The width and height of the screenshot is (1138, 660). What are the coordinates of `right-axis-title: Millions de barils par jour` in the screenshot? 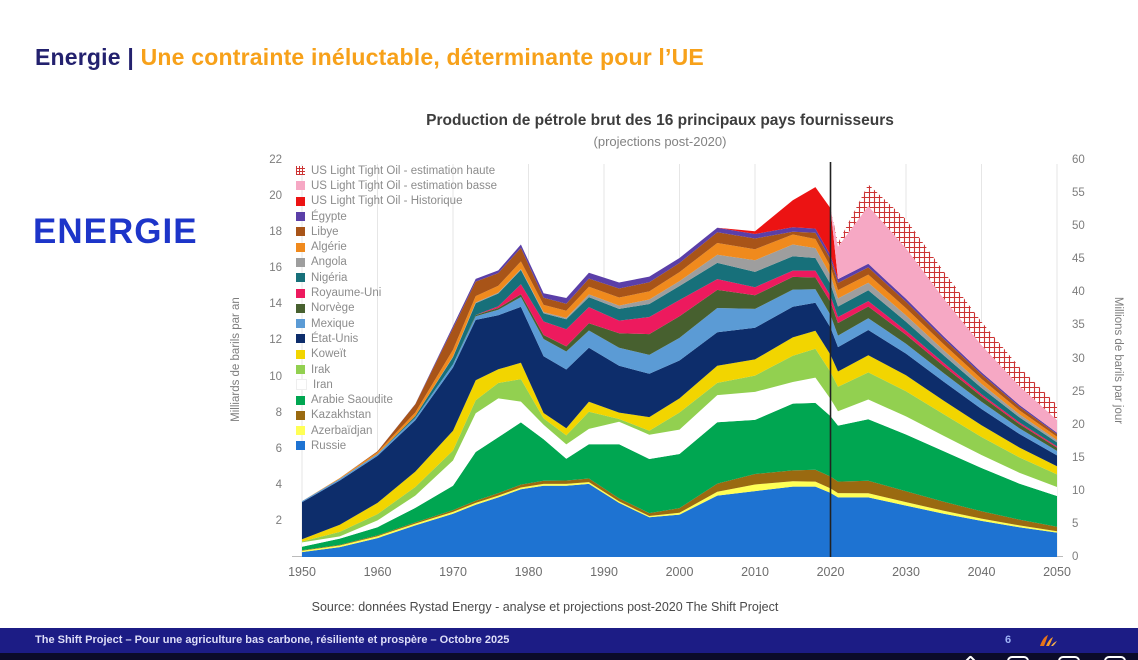 It's located at (1118, 360).